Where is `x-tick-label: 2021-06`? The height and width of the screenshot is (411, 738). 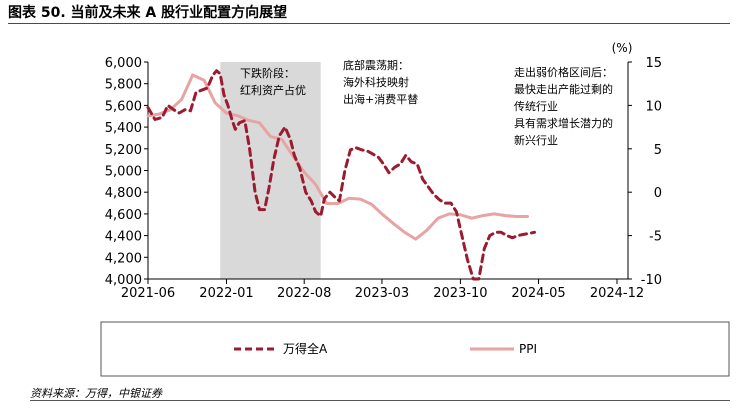 x-tick-label: 2021-06 is located at coordinates (148, 293).